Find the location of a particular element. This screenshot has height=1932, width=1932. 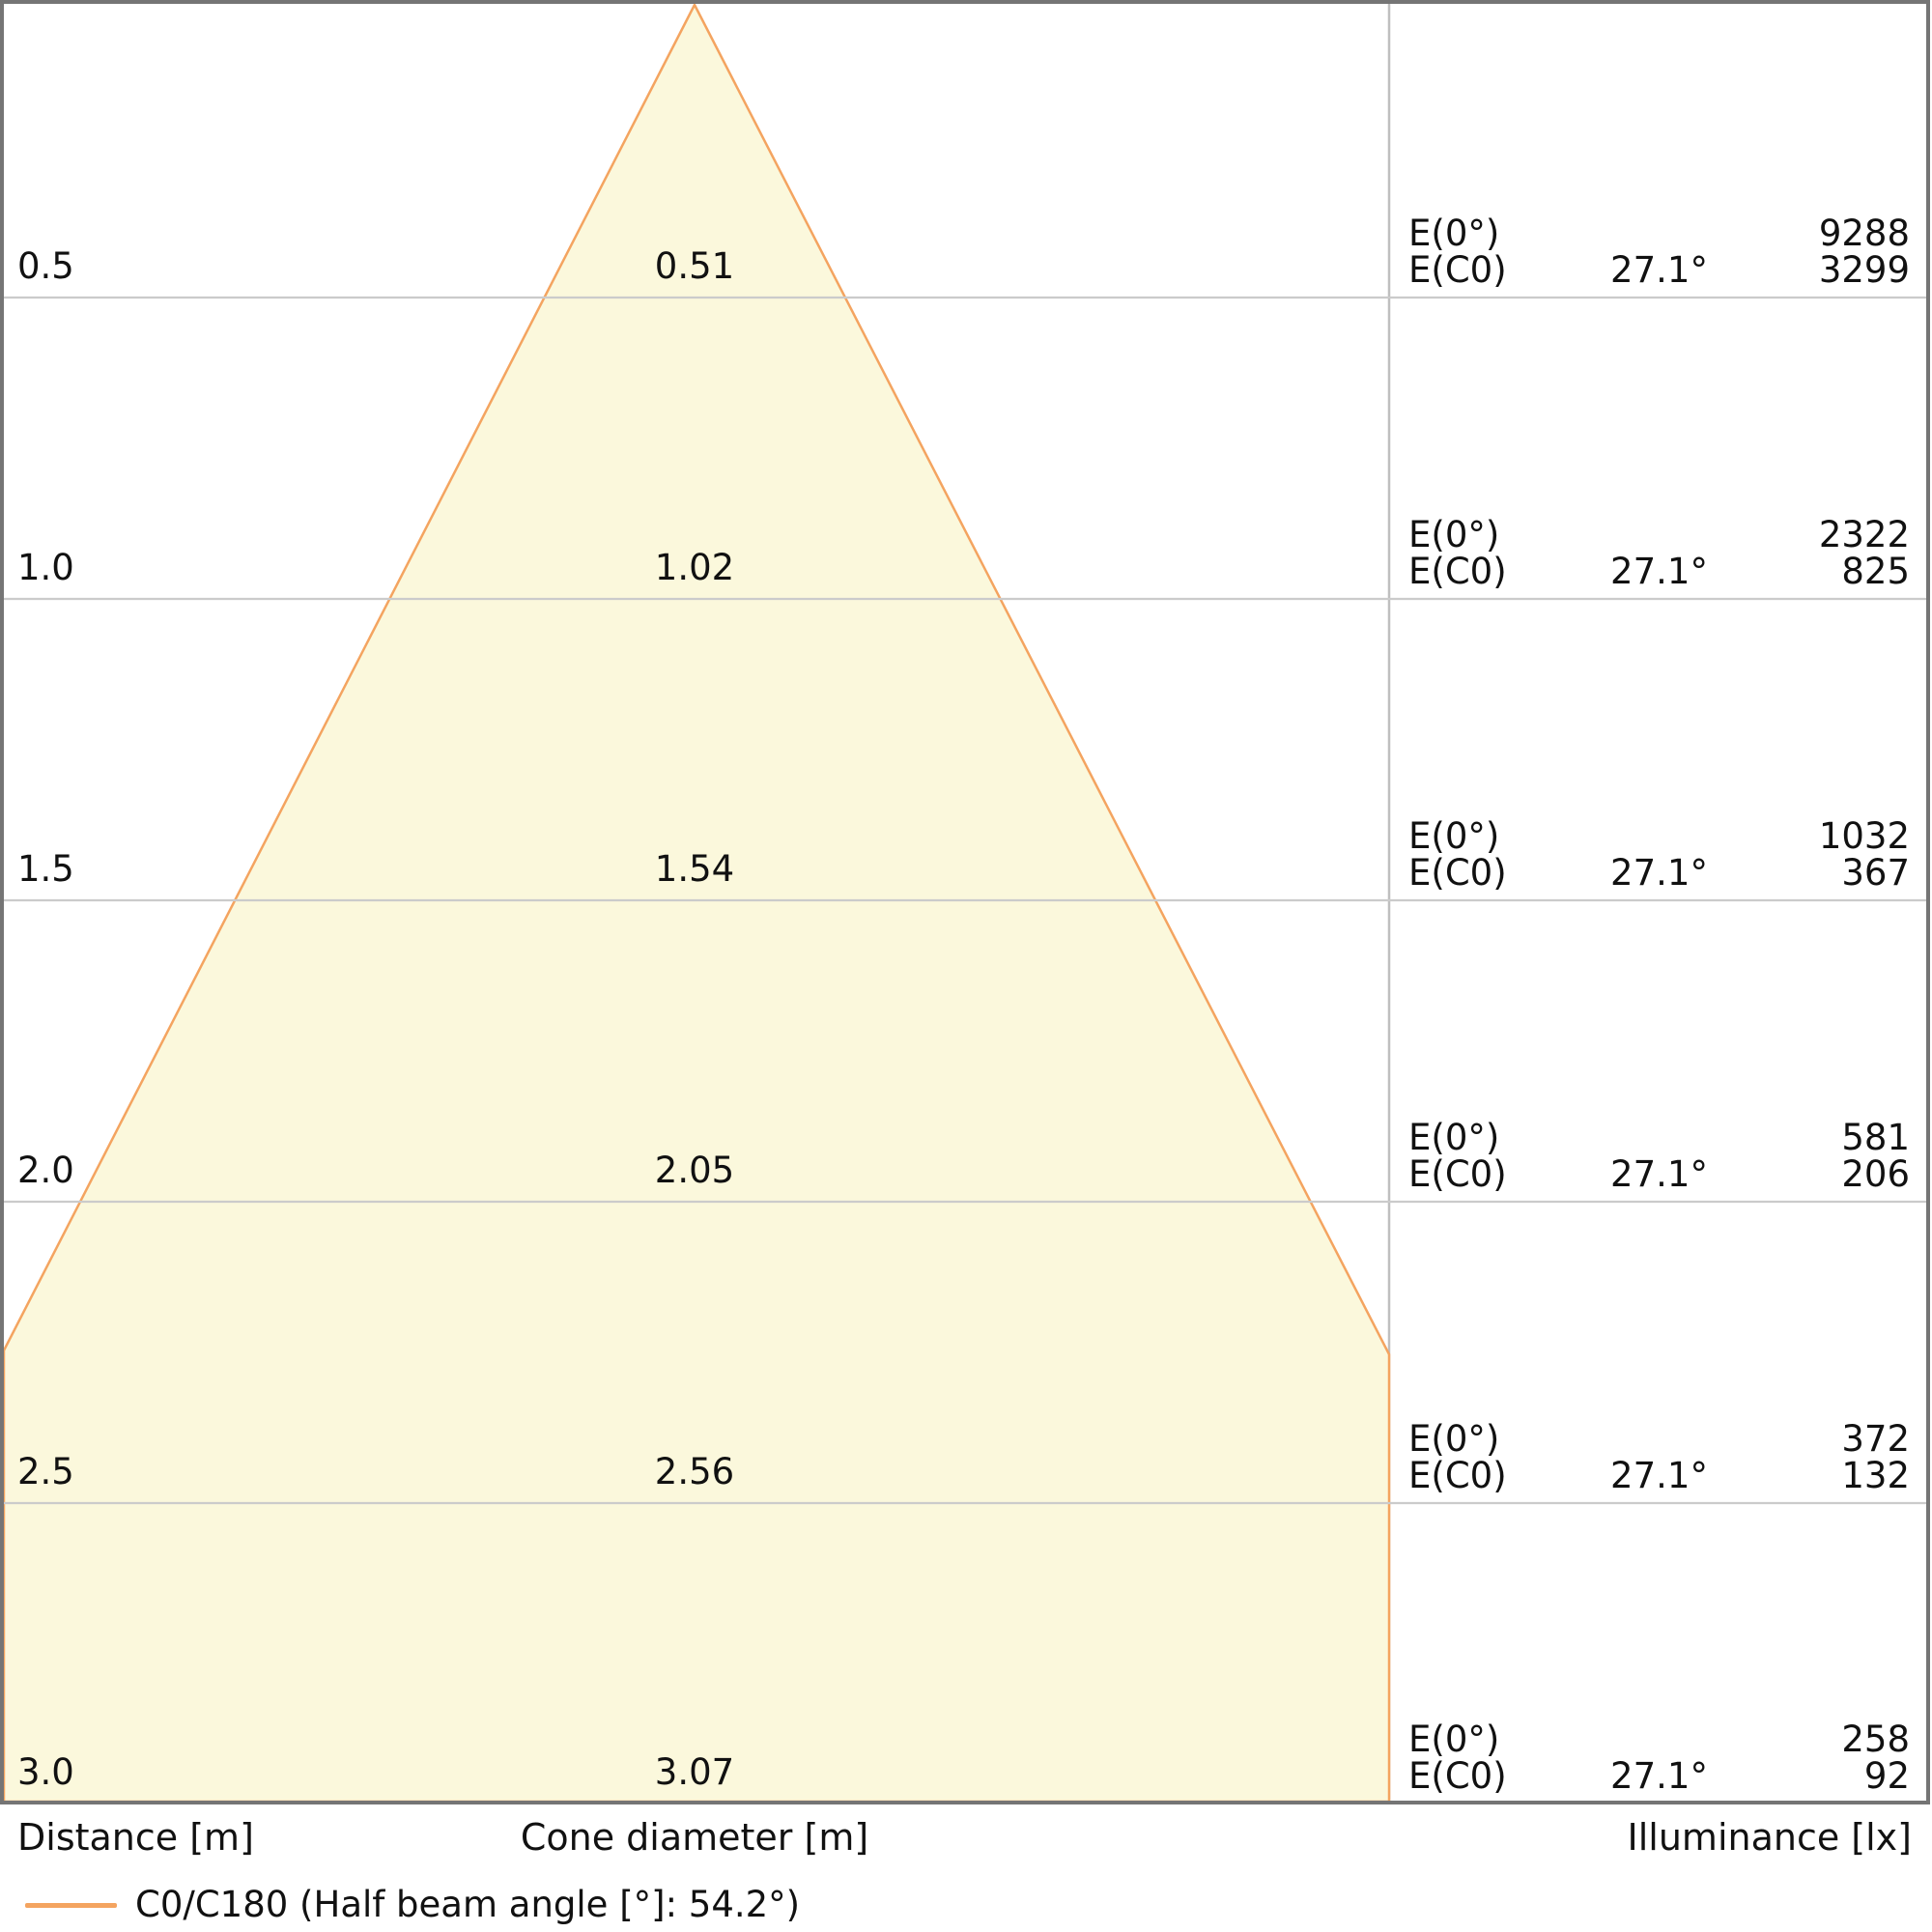

e0-row: E(0°) 581 is located at coordinates (1659, 1138).